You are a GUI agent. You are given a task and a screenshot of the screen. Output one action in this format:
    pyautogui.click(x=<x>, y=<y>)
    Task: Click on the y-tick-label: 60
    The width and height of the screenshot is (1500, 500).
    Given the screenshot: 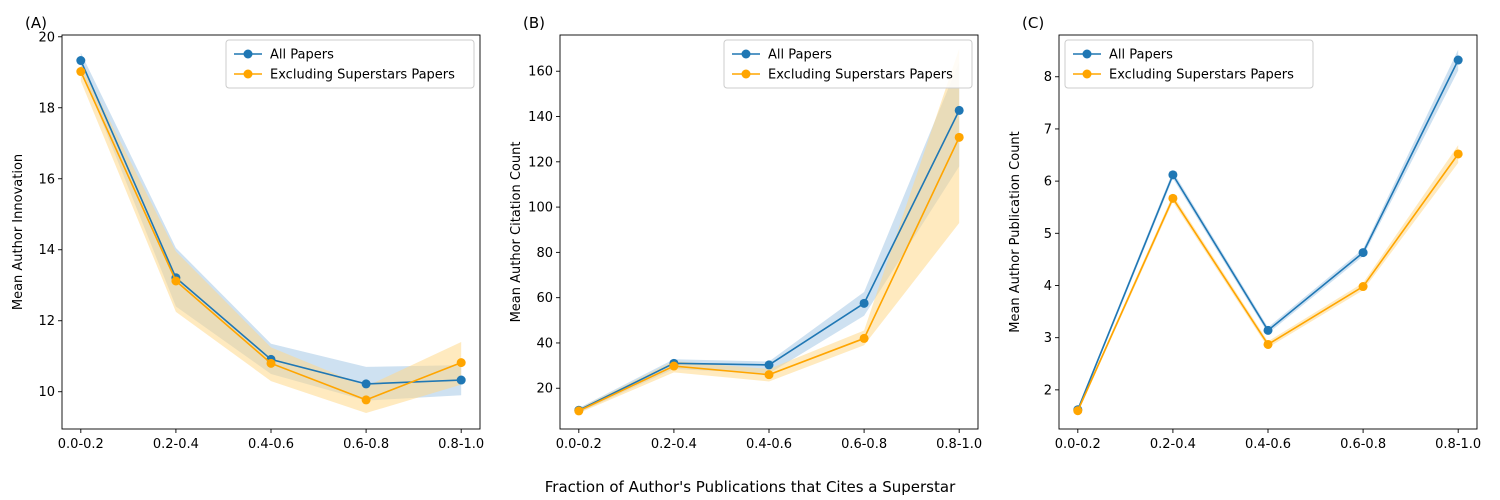 What is the action you would take?
    pyautogui.click(x=544, y=298)
    